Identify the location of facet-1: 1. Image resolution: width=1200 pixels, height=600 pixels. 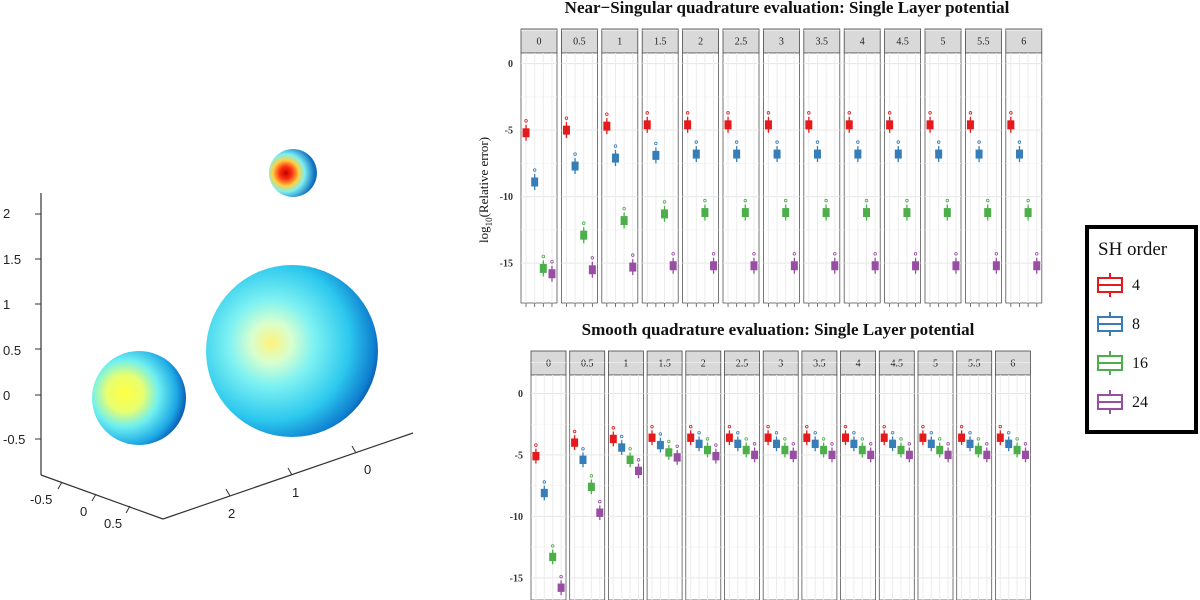
(626, 475).